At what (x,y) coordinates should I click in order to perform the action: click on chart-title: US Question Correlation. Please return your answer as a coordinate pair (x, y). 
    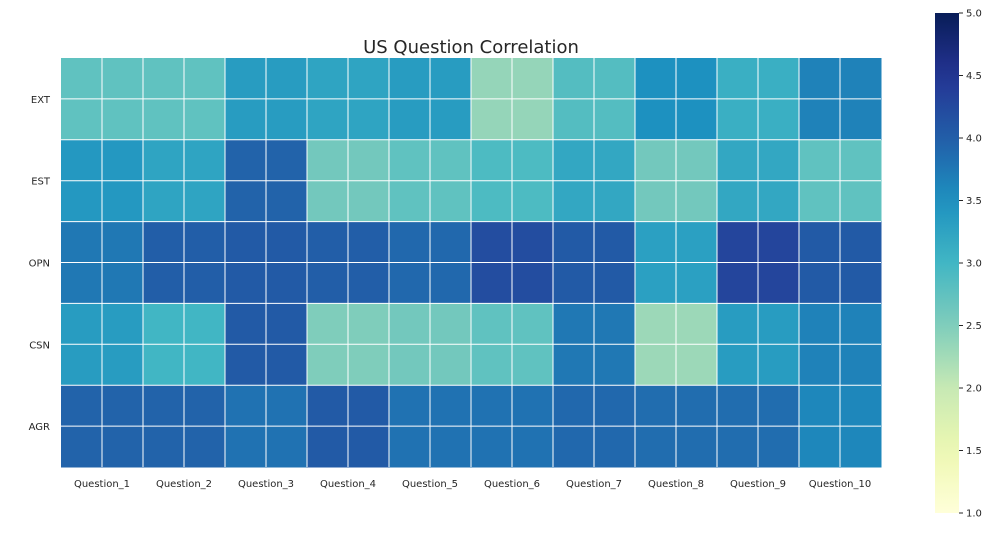
    Looking at the image, I should click on (471, 47).